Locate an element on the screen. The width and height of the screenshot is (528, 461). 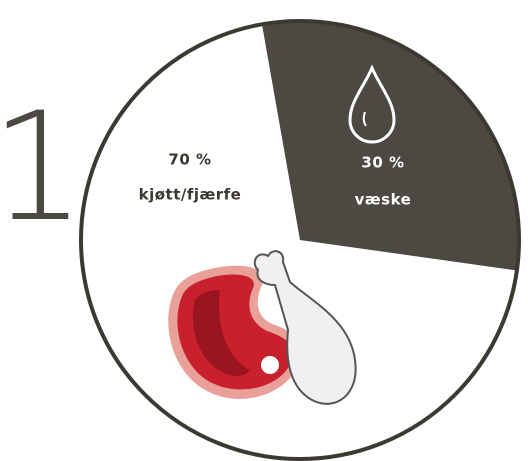
drumstick-icon is located at coordinates (305, 327).